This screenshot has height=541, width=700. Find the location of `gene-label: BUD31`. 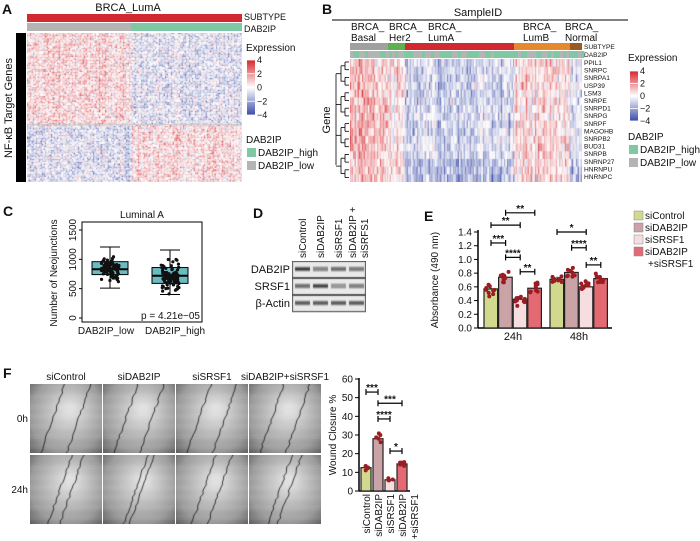

gene-label: BUD31 is located at coordinates (595, 147).